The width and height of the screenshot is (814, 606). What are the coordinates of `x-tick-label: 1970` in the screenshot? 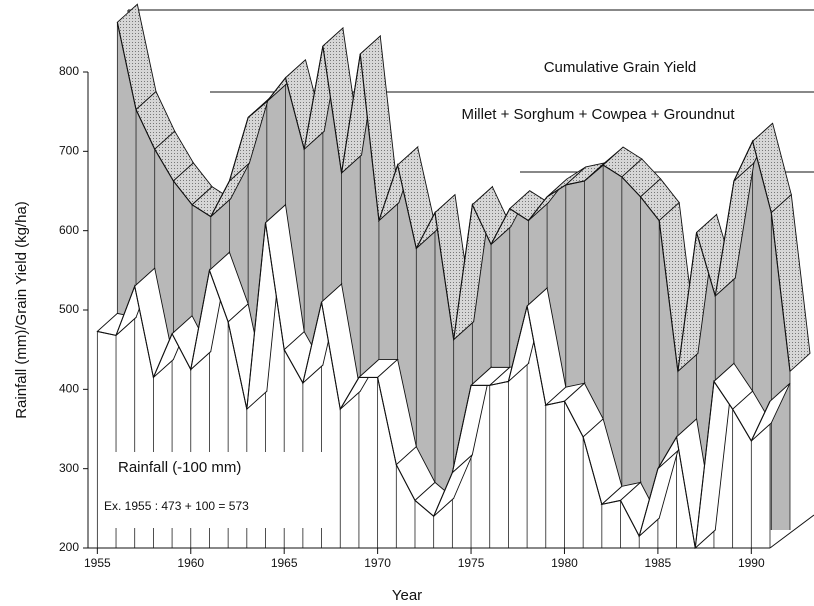 It's located at (377, 563).